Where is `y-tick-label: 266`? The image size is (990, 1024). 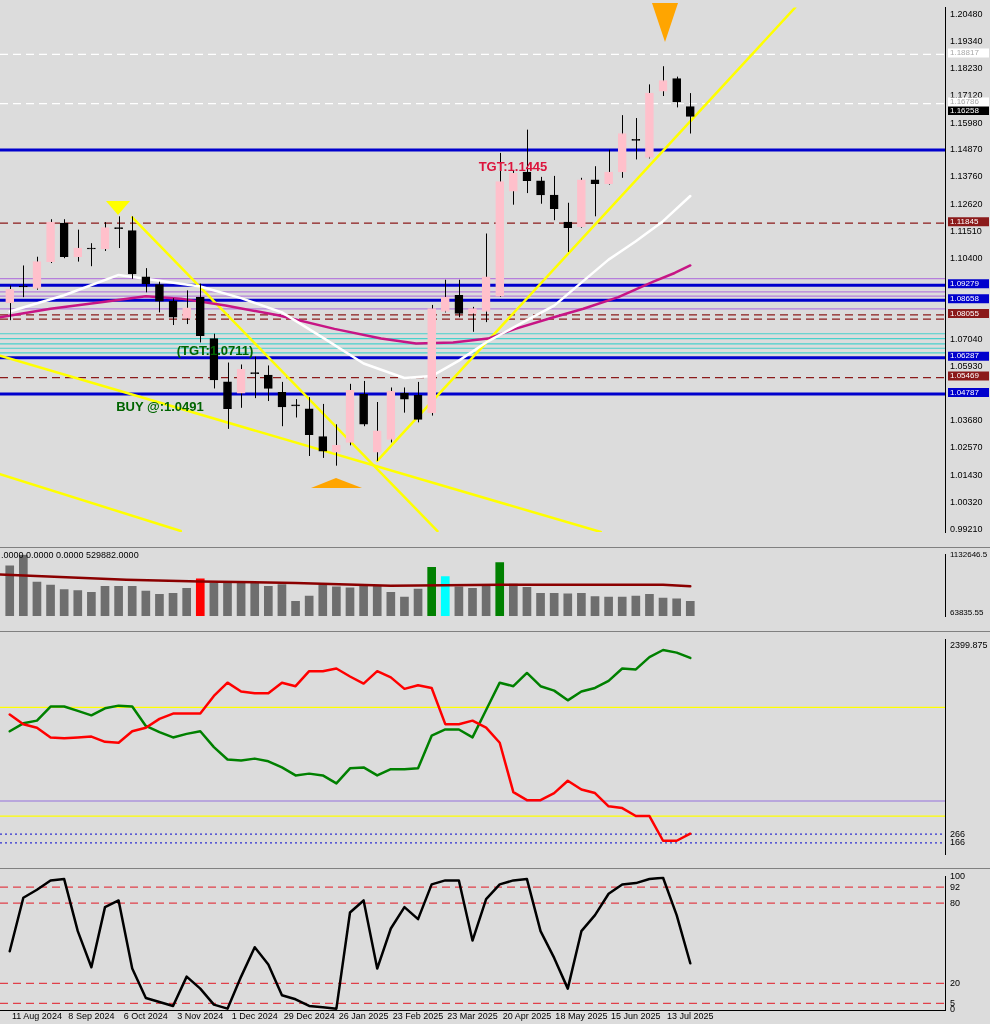
y-tick-label: 266 is located at coordinates (958, 833).